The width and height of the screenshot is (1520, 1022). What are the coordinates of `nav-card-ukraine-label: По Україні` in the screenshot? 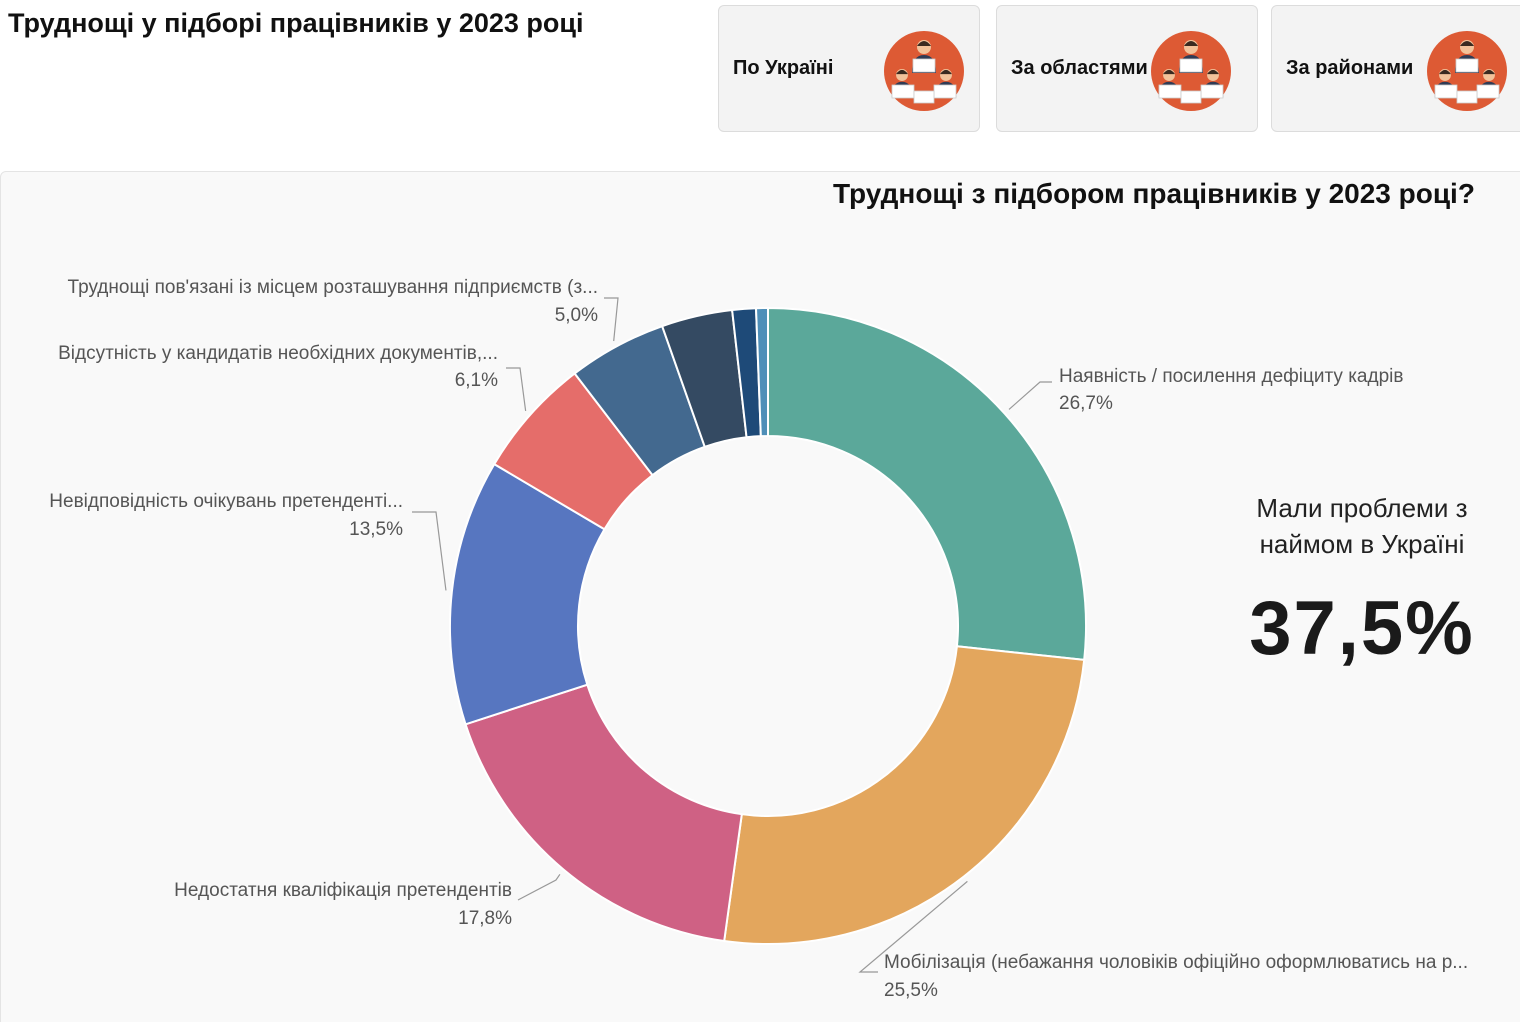 It's located at (783, 68).